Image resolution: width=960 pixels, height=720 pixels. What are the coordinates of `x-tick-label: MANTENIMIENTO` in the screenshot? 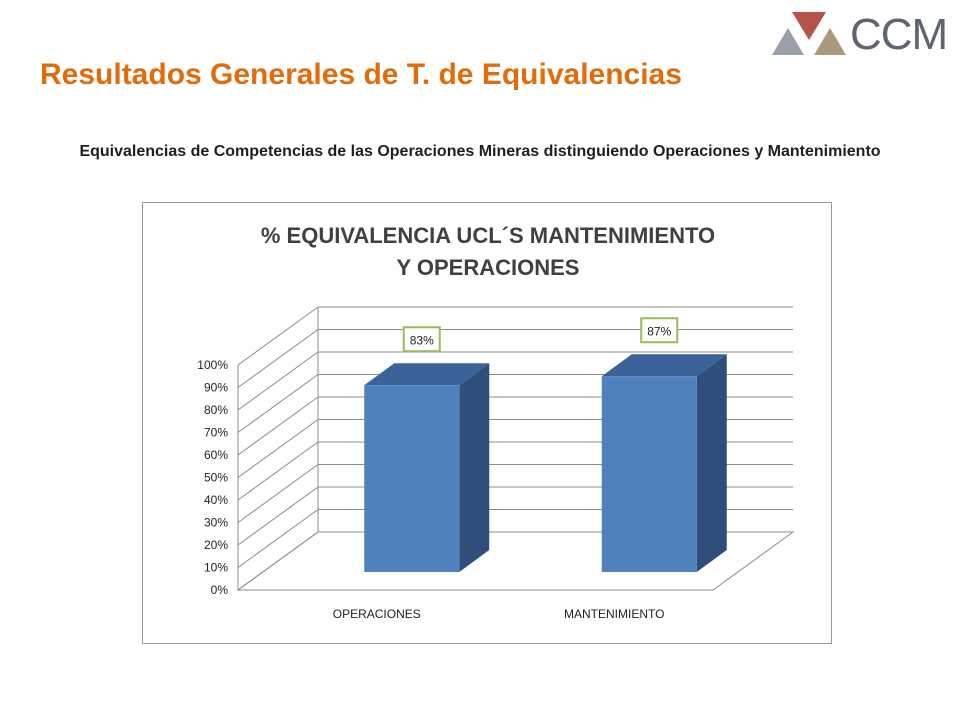 It's located at (614, 614).